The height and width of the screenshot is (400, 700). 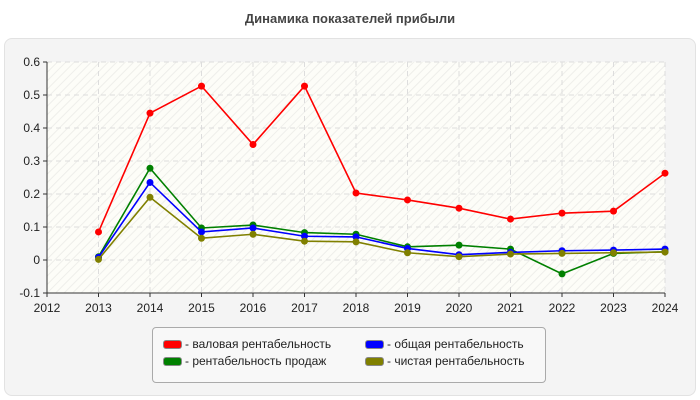 I want to click on chart-title: Динамика показателей прибыли, so click(x=350, y=18).